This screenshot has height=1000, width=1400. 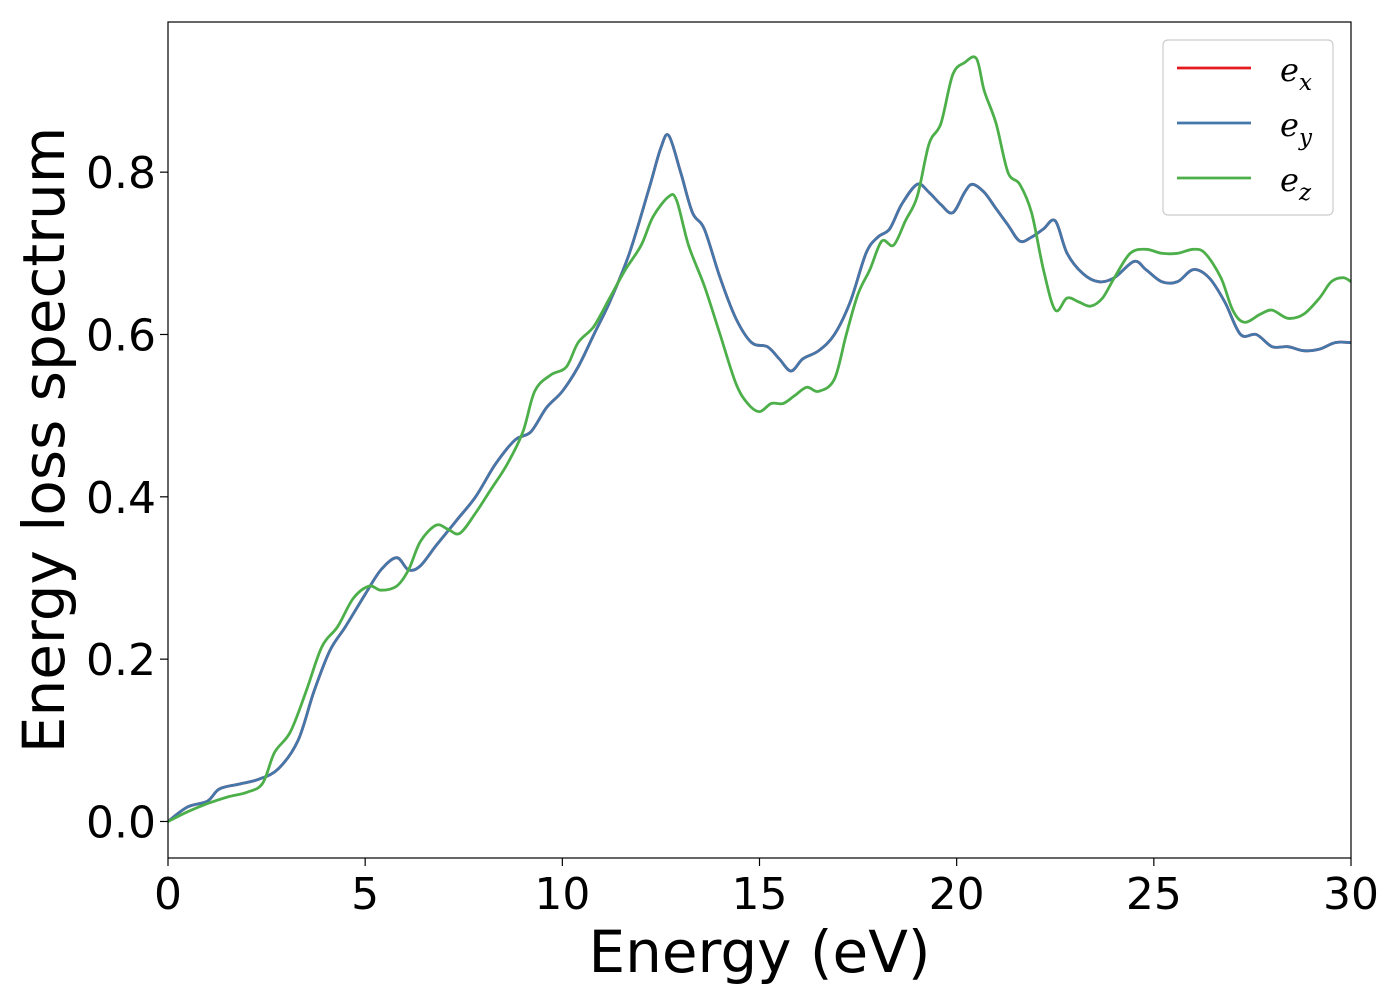 I want to click on x-tick-label: 25, so click(x=1154, y=894).